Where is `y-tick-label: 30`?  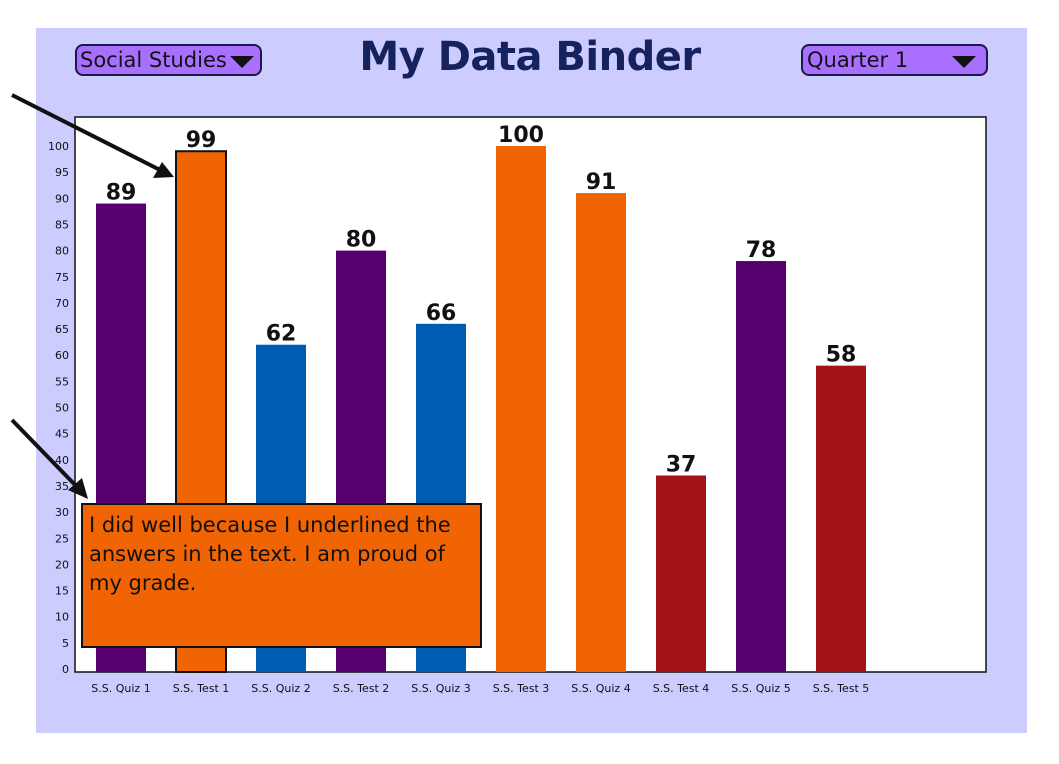
y-tick-label: 30 is located at coordinates (62, 512).